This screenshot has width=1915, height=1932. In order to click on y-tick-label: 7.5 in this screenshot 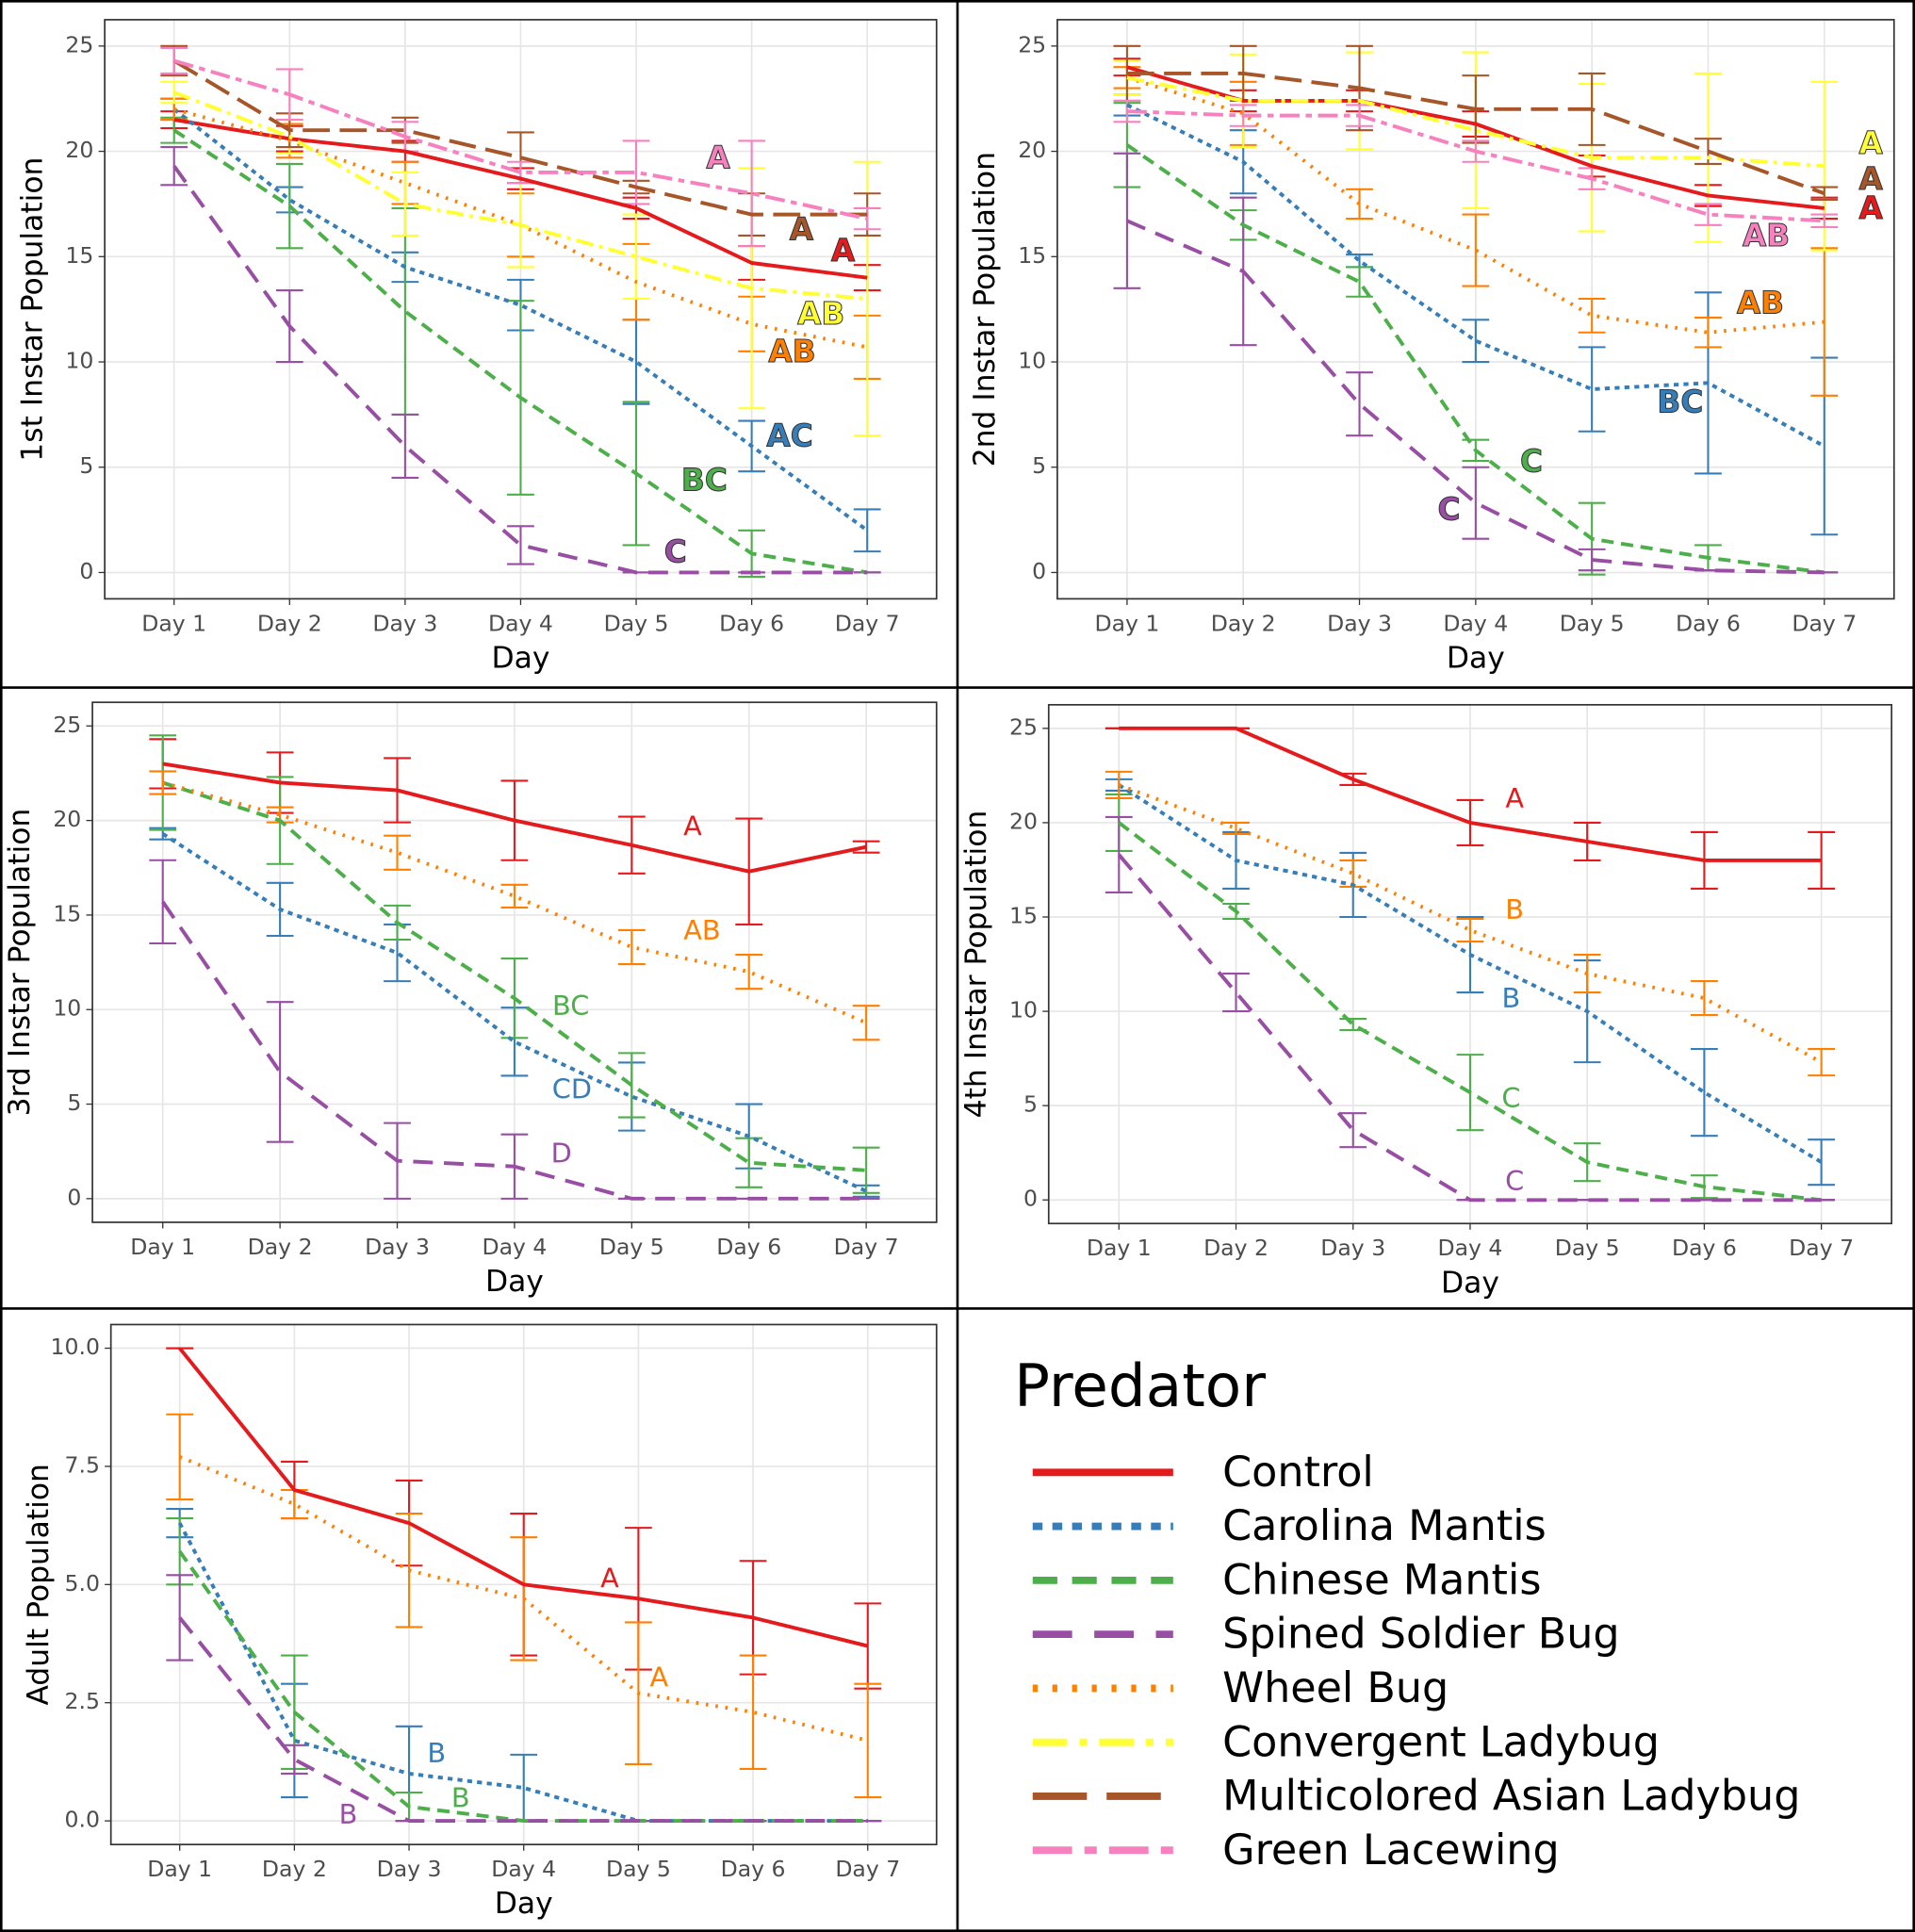, I will do `click(82, 1464)`.